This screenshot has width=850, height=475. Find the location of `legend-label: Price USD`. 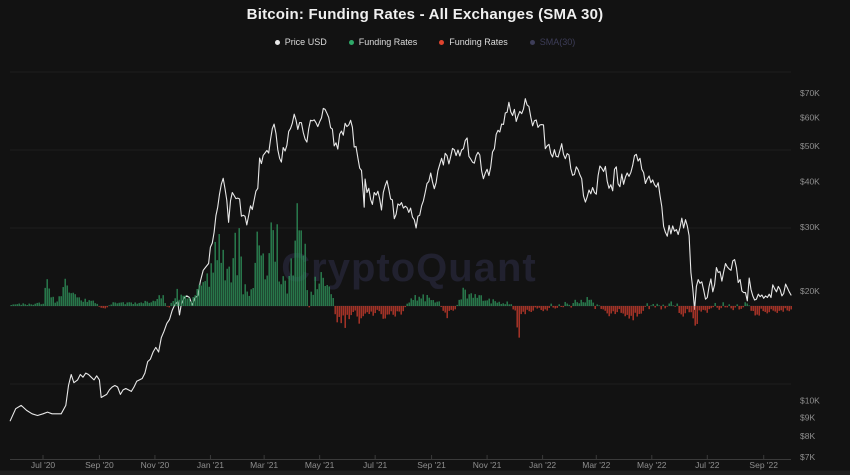

legend-label: Price USD is located at coordinates (305, 42).